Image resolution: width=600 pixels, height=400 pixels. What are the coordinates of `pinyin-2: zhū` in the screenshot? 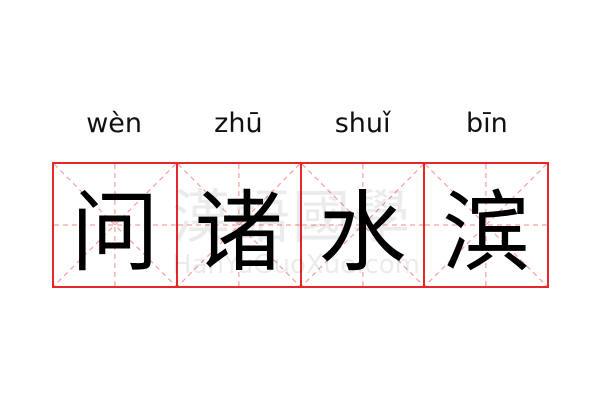 It's located at (238, 123).